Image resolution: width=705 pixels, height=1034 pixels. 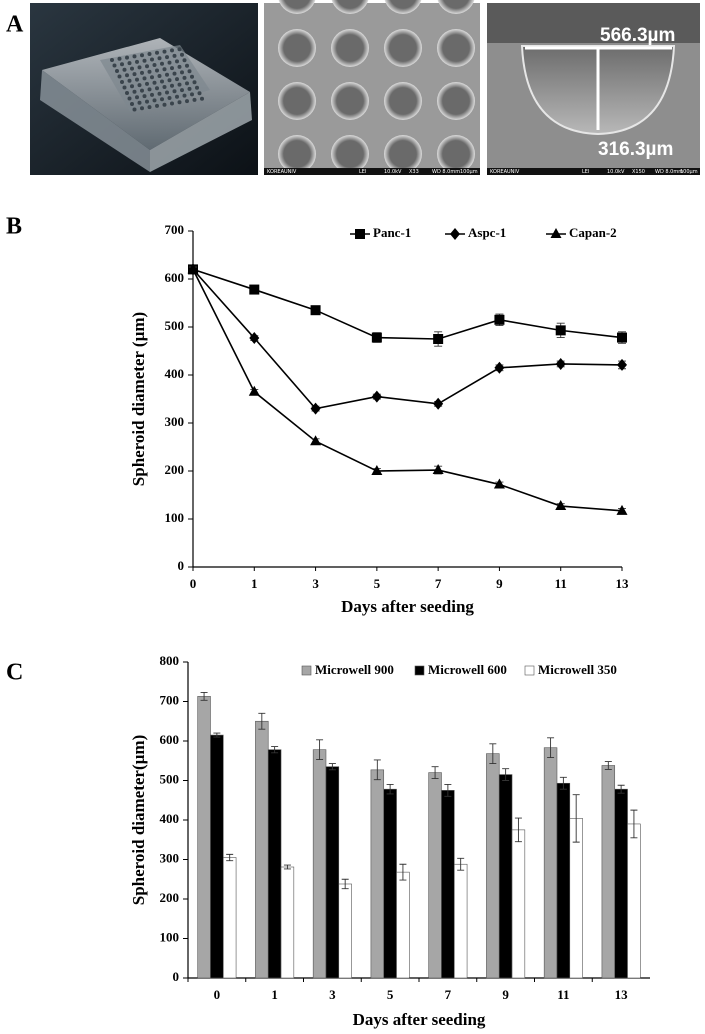 I want to click on y-tick-label: 700, so click(x=175, y=229).